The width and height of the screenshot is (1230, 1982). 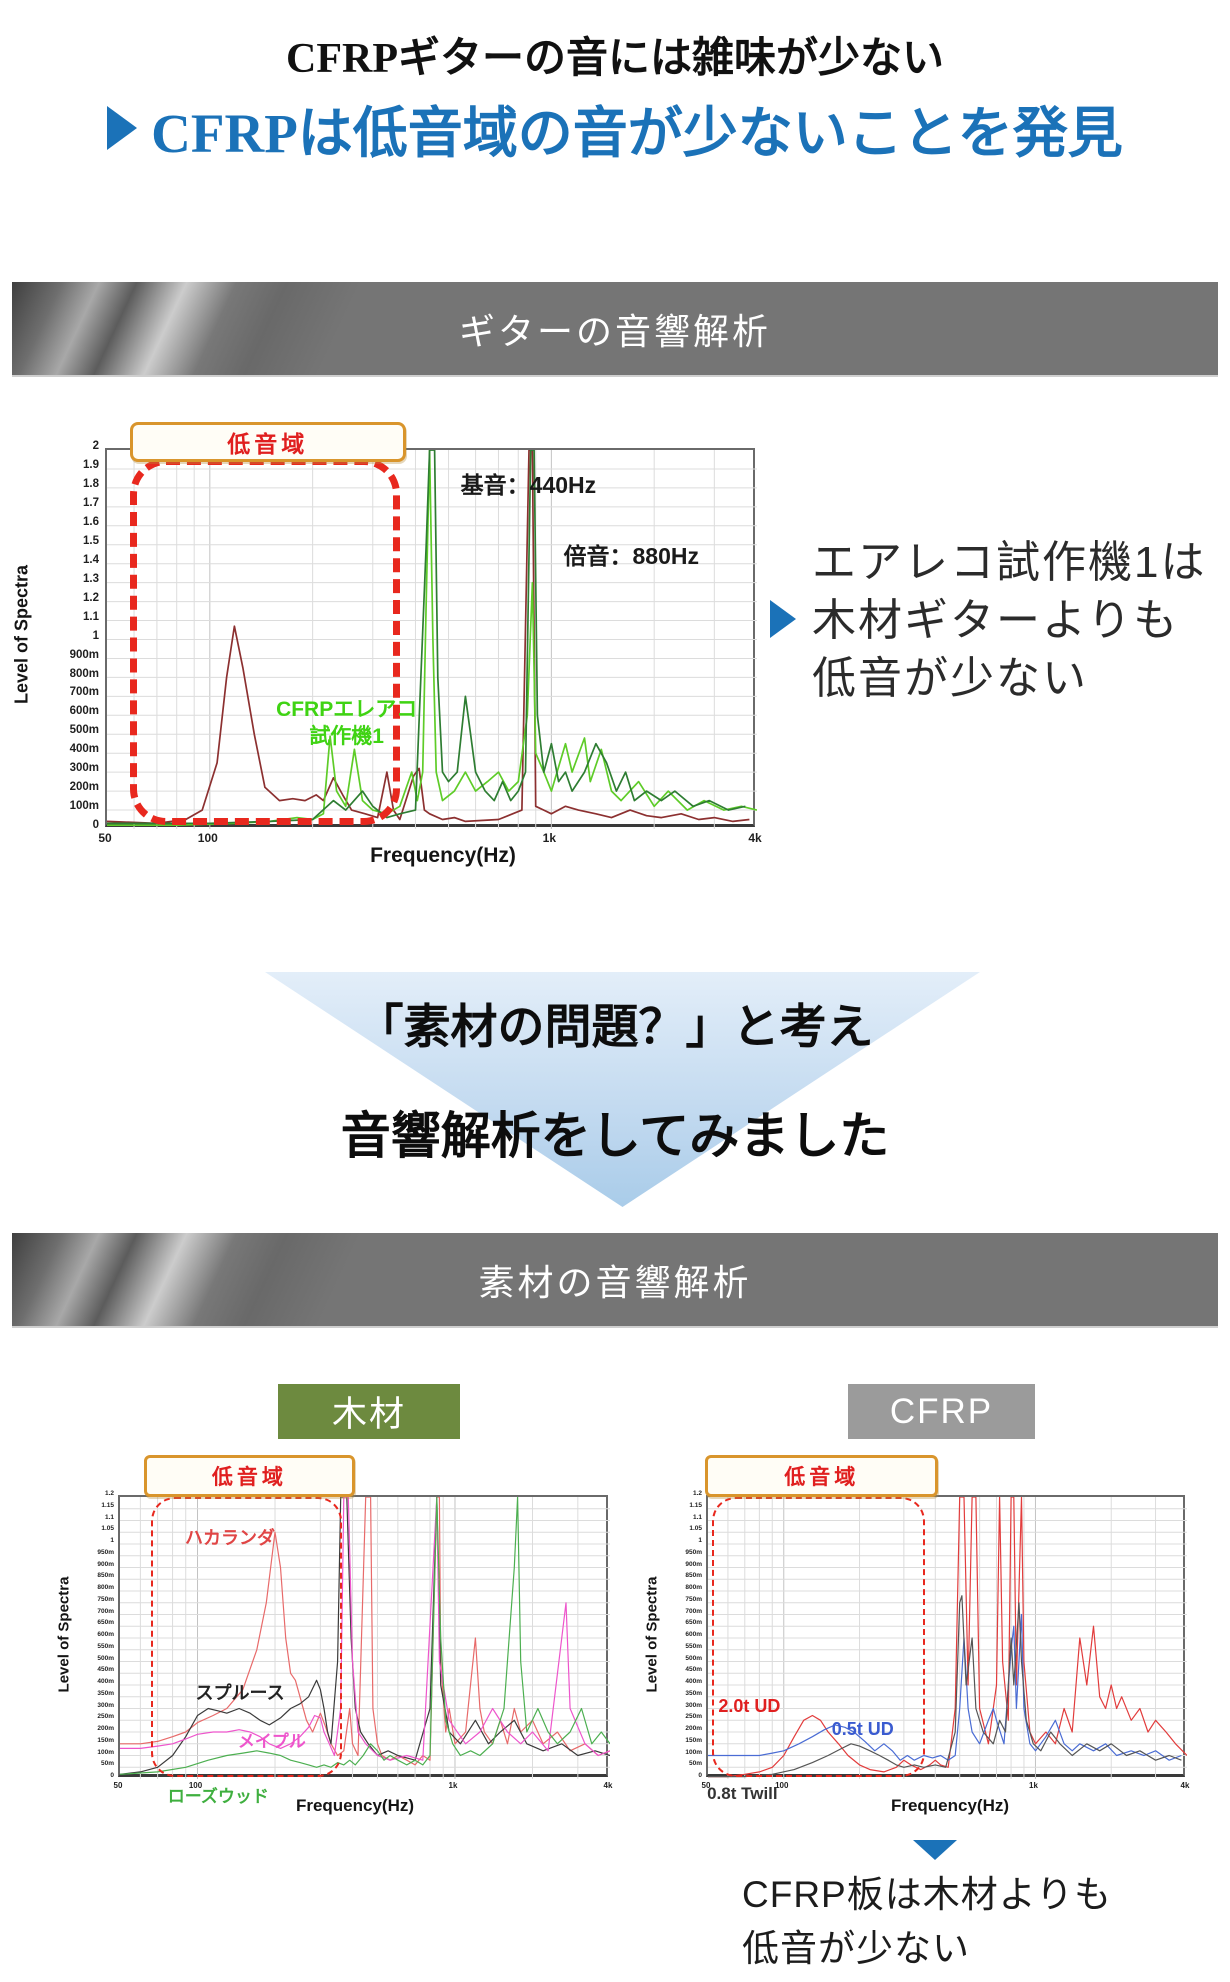 What do you see at coordinates (91, 578) in the screenshot?
I see `ytick-label: 1.3` at bounding box center [91, 578].